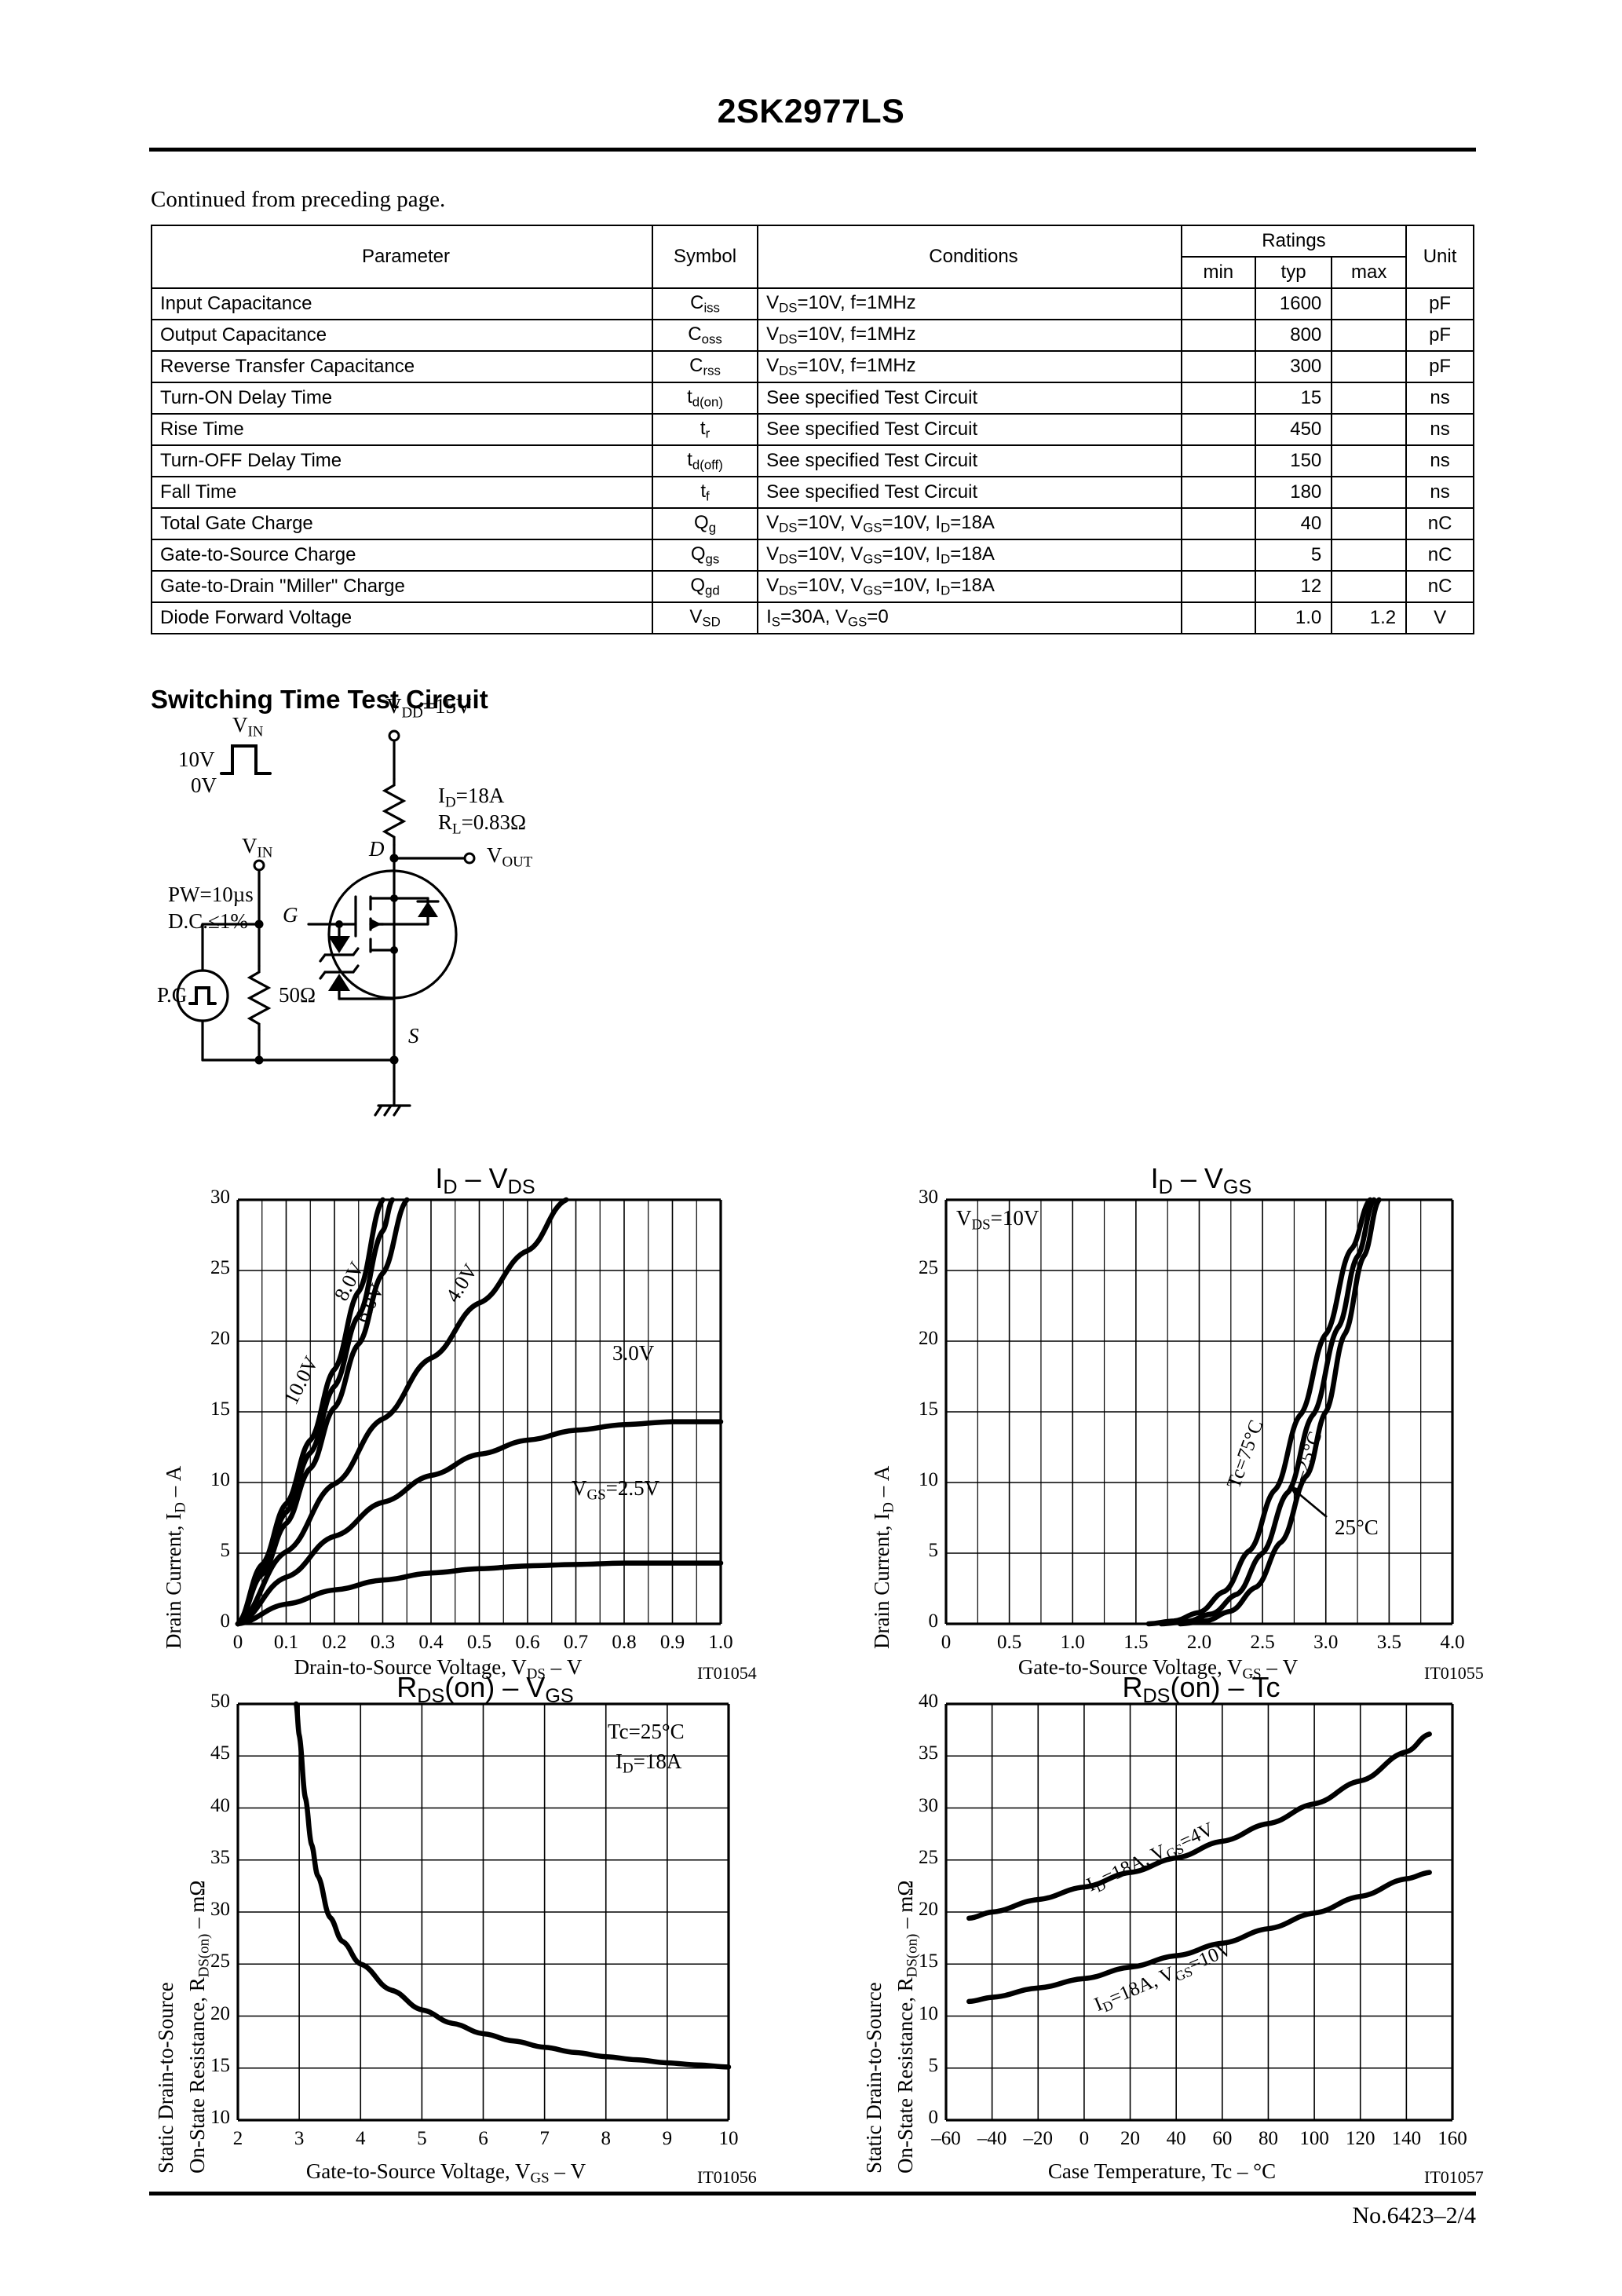 The width and height of the screenshot is (1622, 2296). What do you see at coordinates (1293, 556) in the screenshot?
I see `cell-typ: 5` at bounding box center [1293, 556].